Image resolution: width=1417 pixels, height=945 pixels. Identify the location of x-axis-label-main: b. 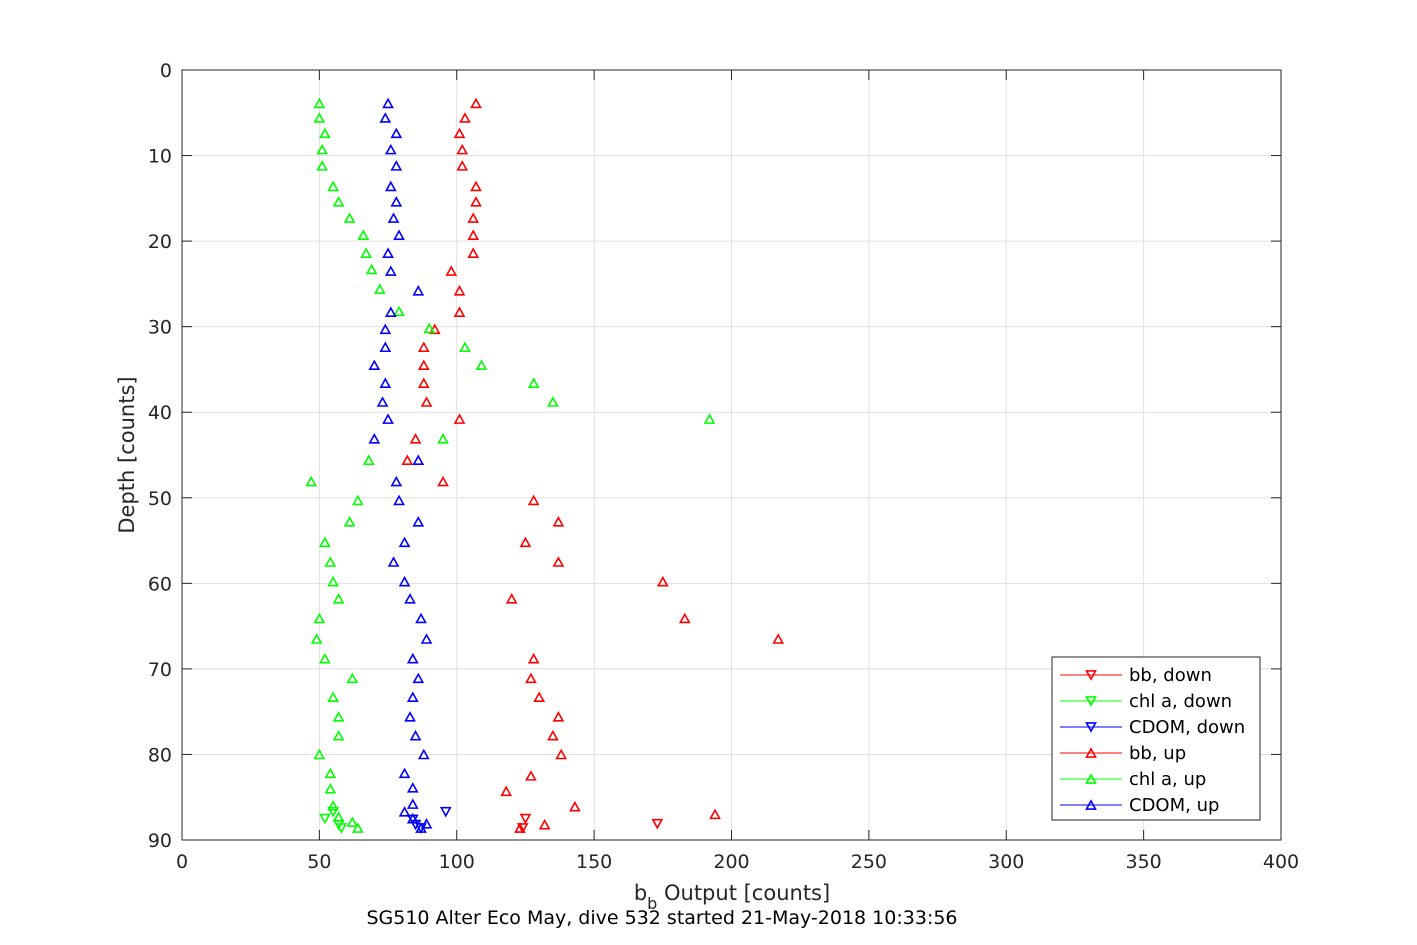
(640, 893).